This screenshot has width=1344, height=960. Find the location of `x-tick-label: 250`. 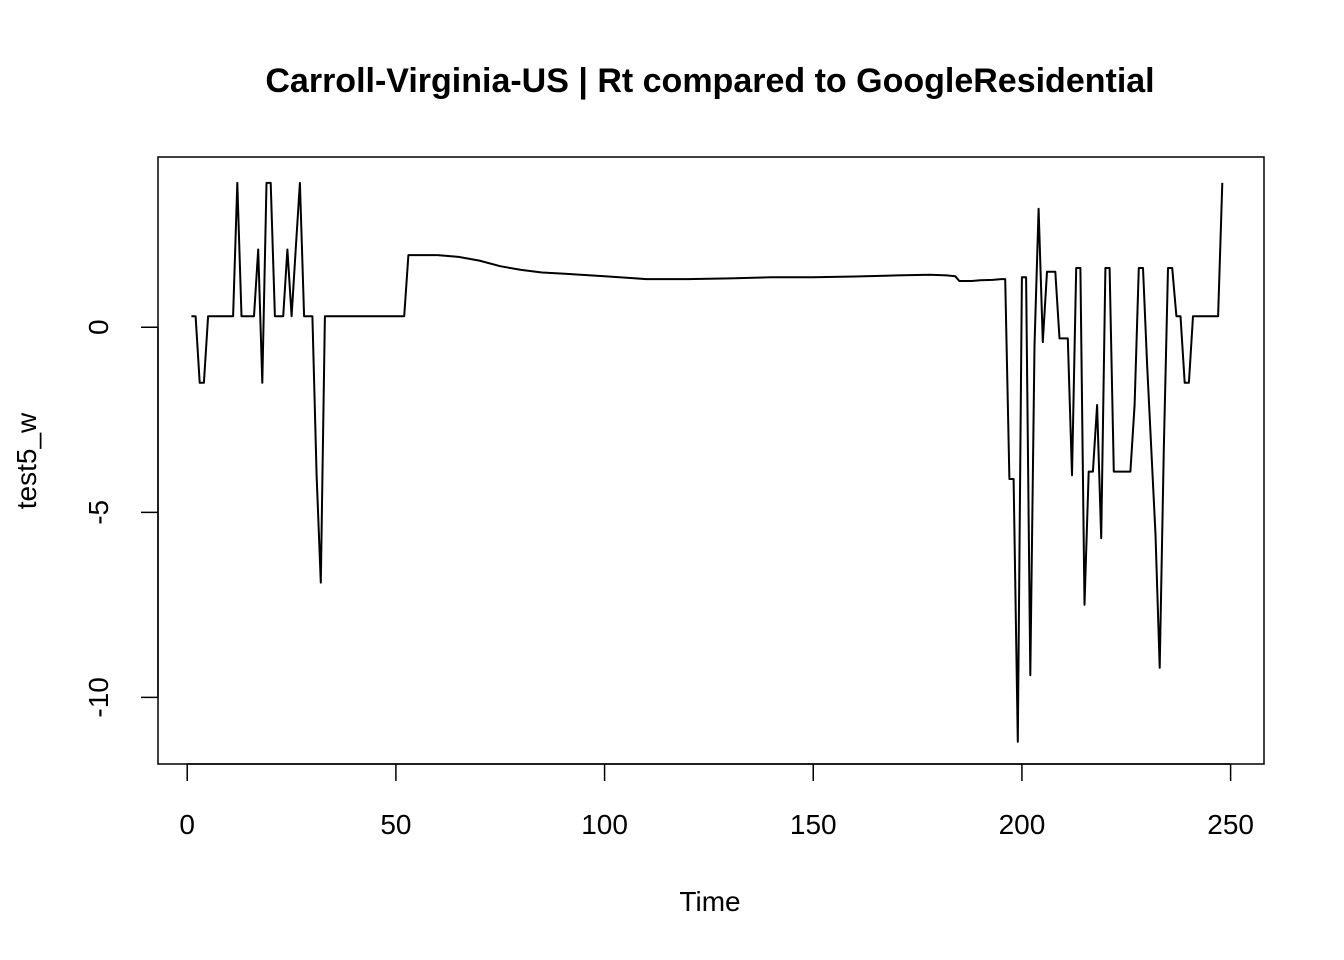

x-tick-label: 250 is located at coordinates (1230, 824).